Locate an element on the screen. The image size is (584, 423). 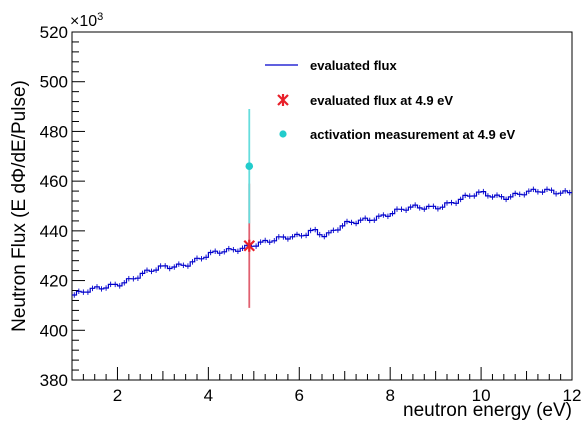
series-activation-measurement is located at coordinates (249, 166).